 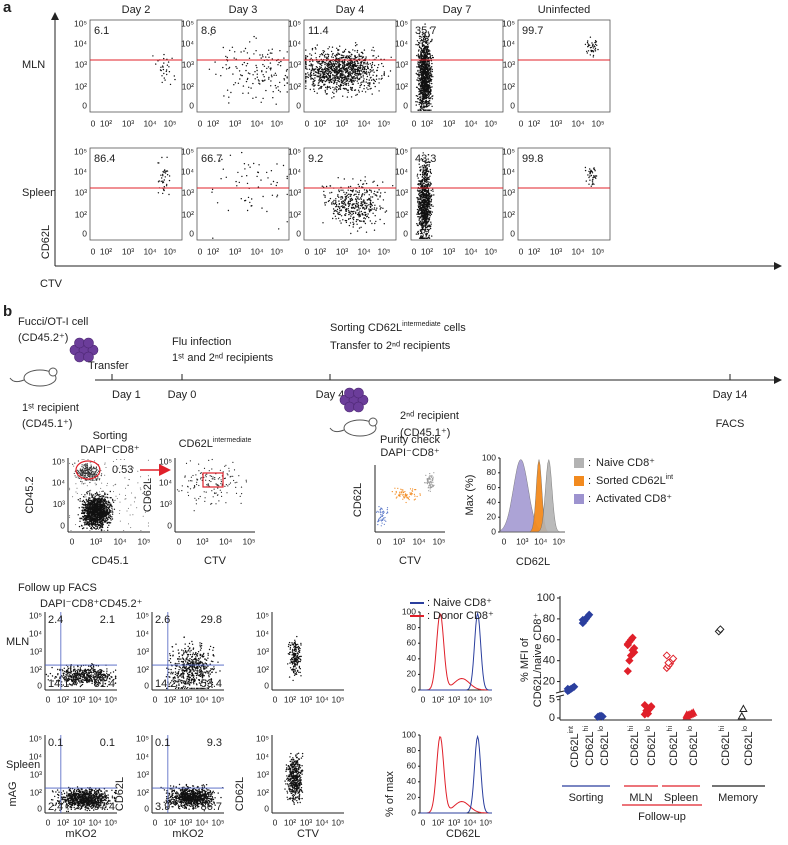 What do you see at coordinates (235, 123) in the screenshot?
I see `x-tick-label: 10³` at bounding box center [235, 123].